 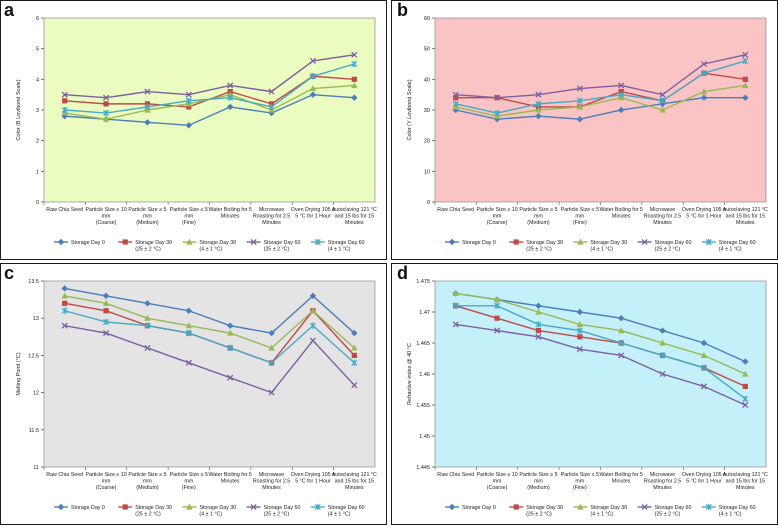 What do you see at coordinates (580, 312) in the screenshot?
I see `data-point-s0-p3` at bounding box center [580, 312].